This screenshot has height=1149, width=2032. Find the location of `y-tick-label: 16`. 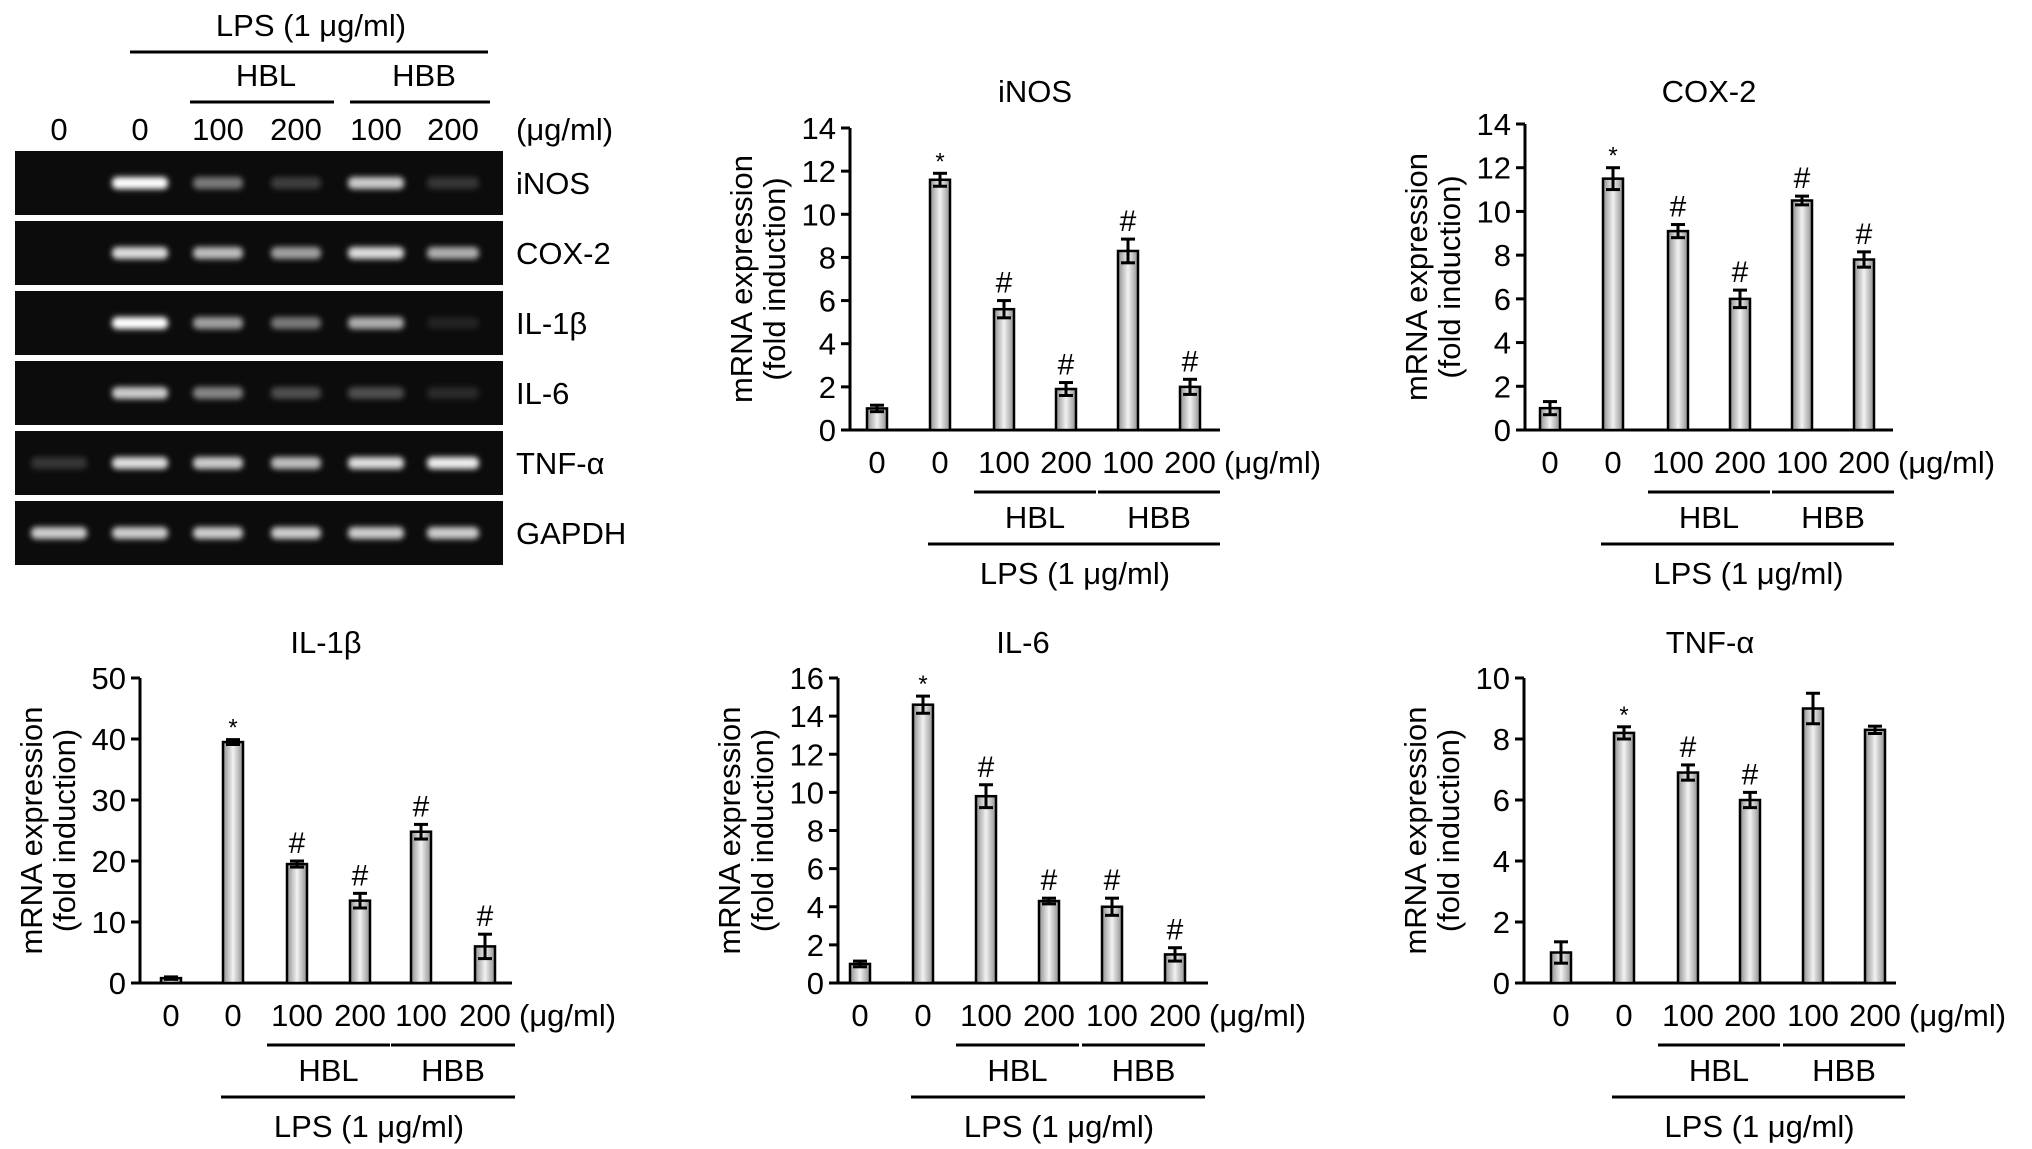

y-tick-label: 16 is located at coordinates (807, 678).